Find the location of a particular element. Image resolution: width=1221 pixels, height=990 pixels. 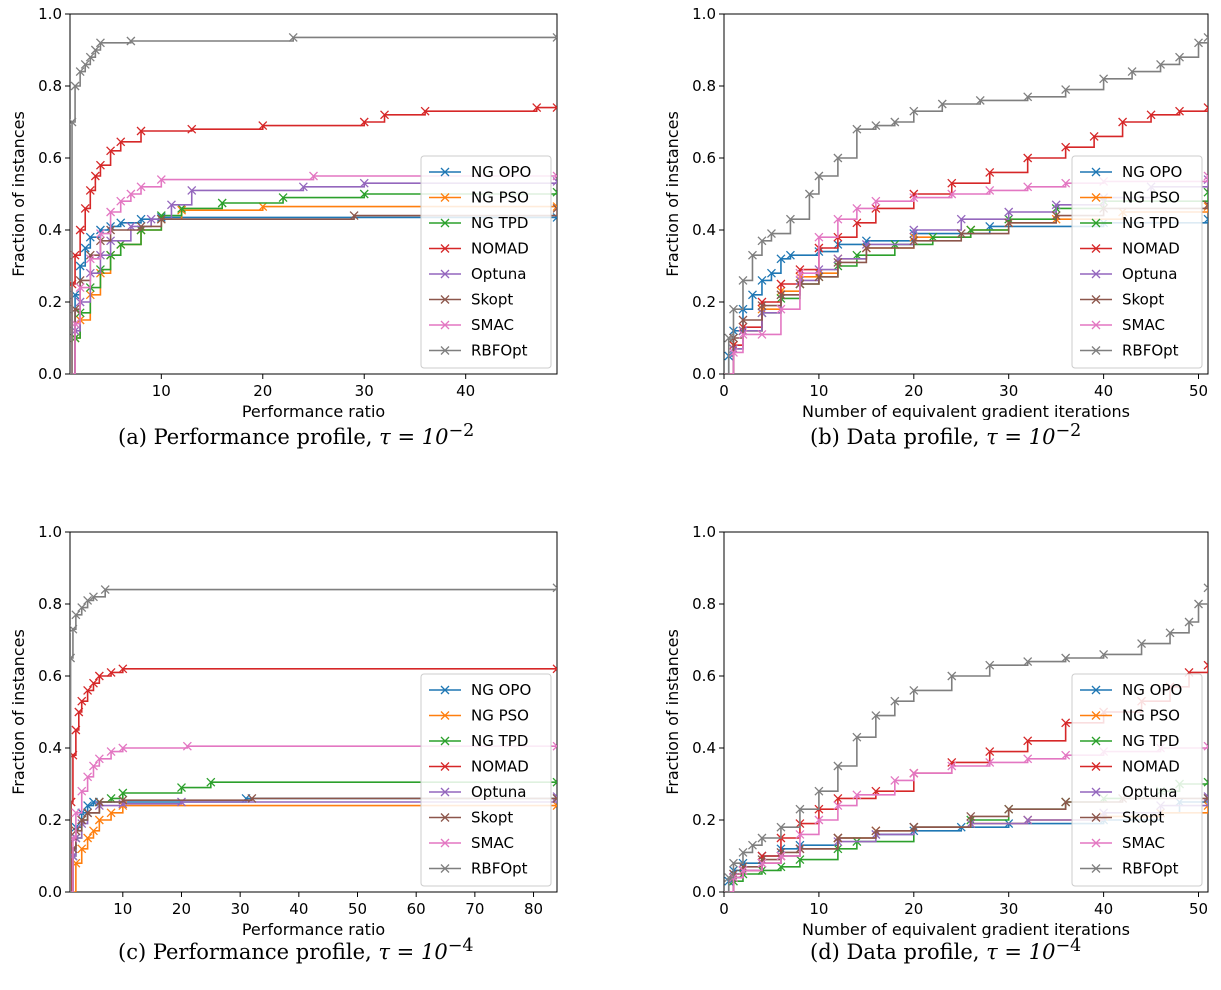

x-tick-label: 0 is located at coordinates (724, 909).